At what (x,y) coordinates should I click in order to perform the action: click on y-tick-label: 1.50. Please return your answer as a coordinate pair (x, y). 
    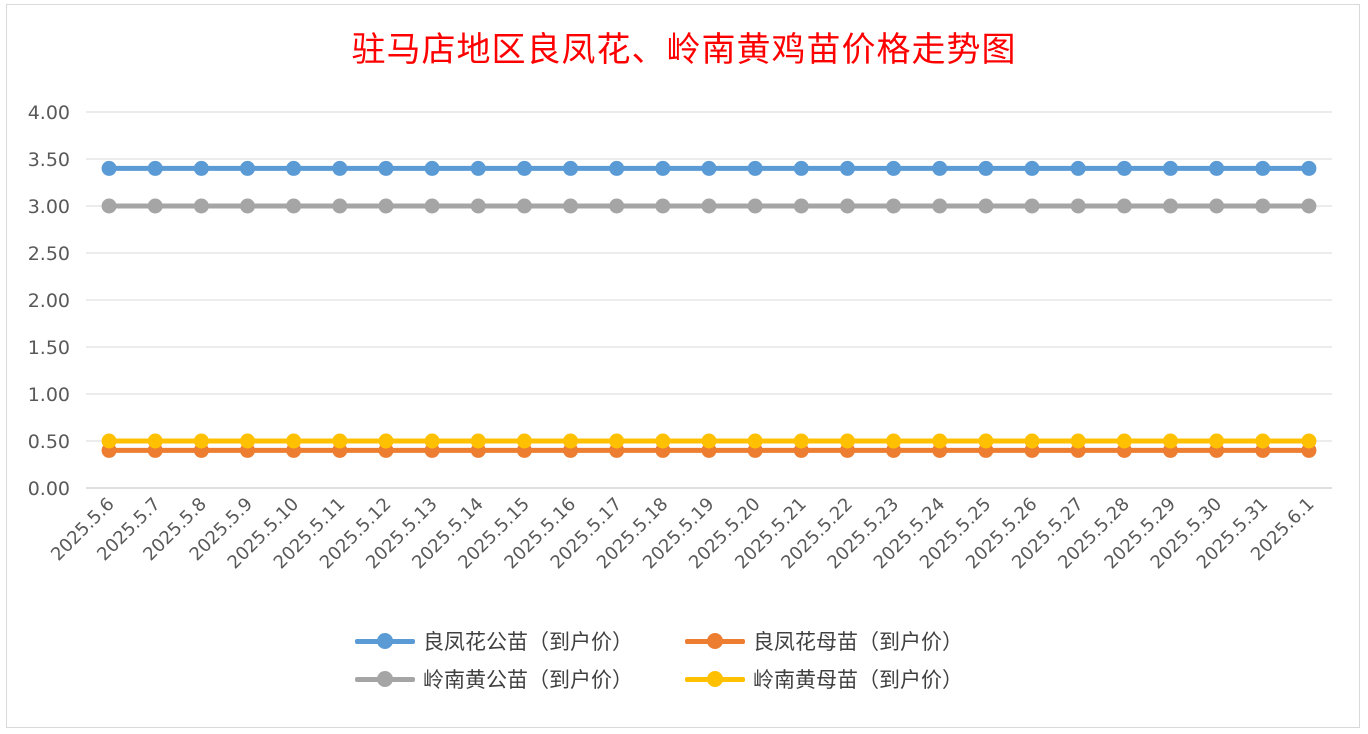
    Looking at the image, I should click on (49, 348).